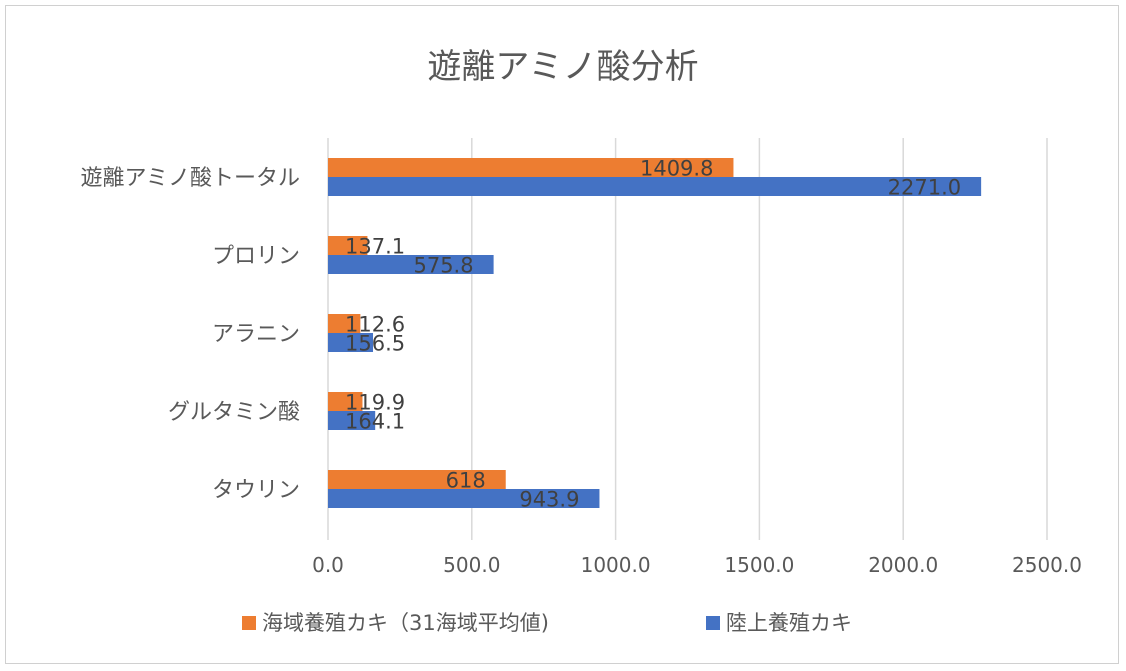 Image resolution: width=1126 pixels, height=671 pixels. What do you see at coordinates (256, 334) in the screenshot?
I see `category-label: アラニン` at bounding box center [256, 334].